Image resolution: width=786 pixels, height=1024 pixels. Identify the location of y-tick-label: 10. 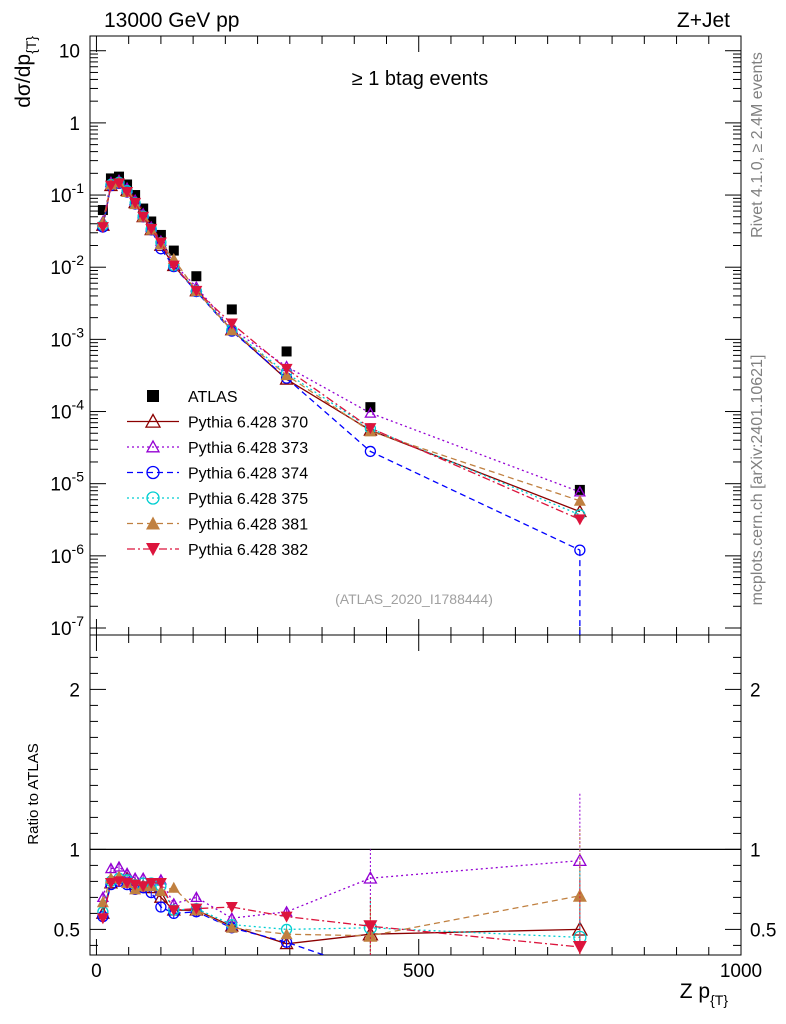
(69, 52).